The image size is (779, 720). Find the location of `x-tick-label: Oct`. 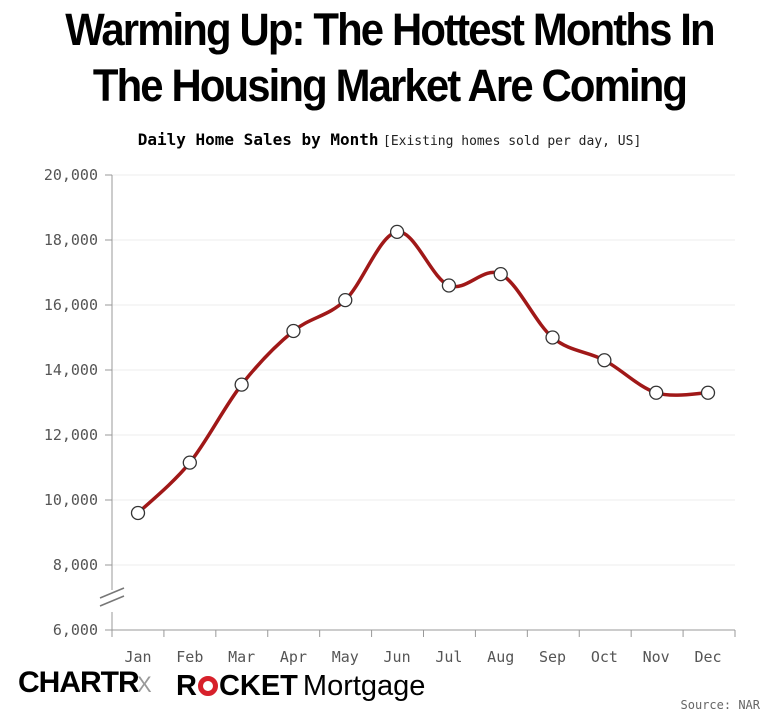

x-tick-label: Oct is located at coordinates (604, 657).